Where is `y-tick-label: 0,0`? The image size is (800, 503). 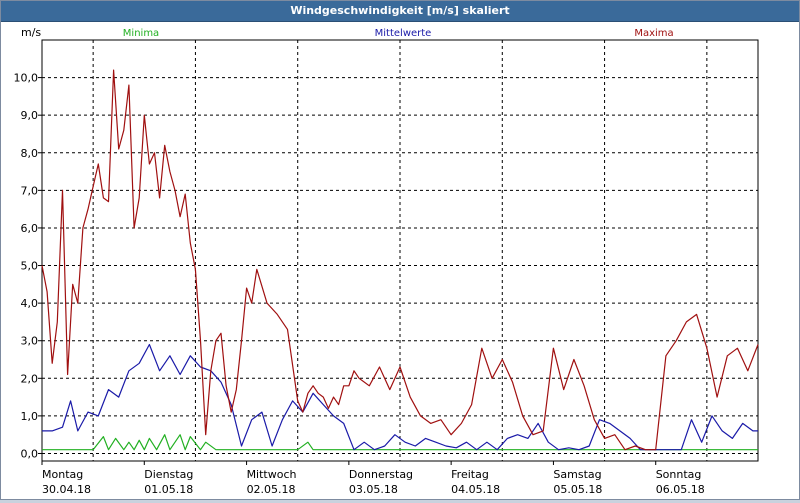
y-tick-label: 0,0 is located at coordinates (30, 453).